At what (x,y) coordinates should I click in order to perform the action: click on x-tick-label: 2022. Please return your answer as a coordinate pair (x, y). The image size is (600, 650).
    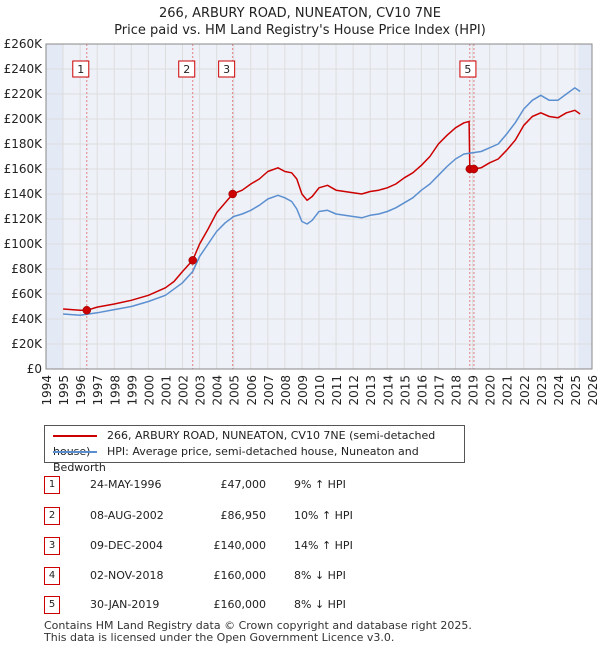
    Looking at the image, I should click on (525, 390).